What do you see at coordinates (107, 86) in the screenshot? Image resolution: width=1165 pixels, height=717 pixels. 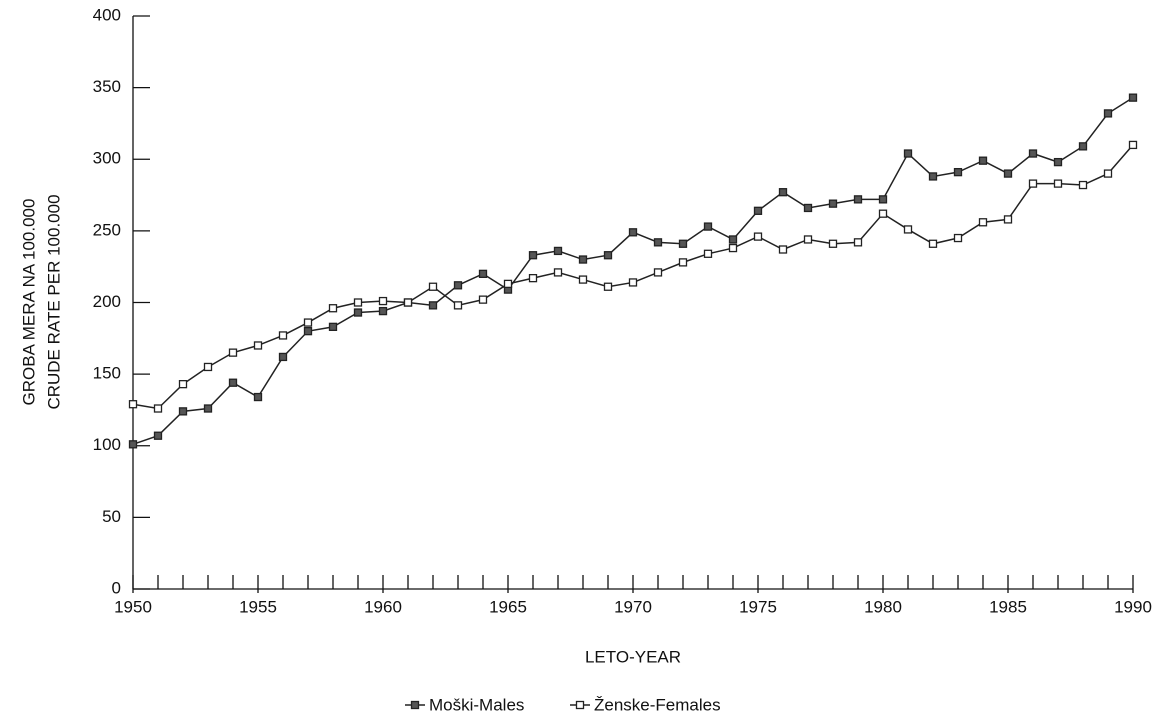 I see `y-tick-label: 350` at bounding box center [107, 86].